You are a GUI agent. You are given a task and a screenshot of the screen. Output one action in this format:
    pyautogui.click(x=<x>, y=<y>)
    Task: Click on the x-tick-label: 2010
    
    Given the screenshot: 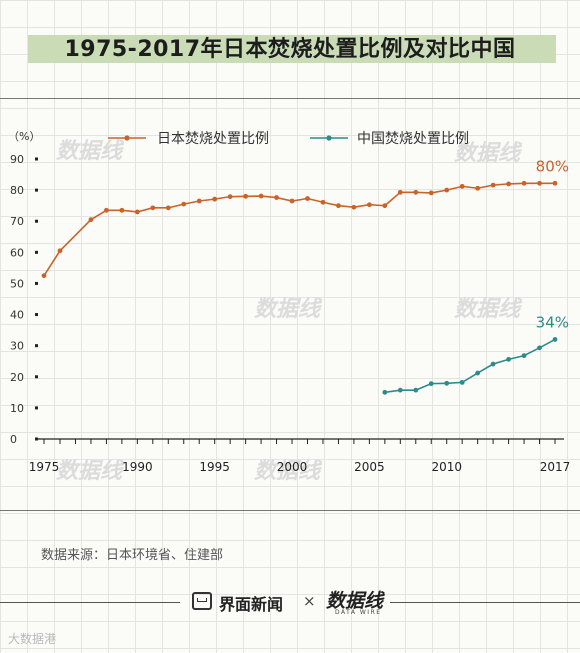 What is the action you would take?
    pyautogui.click(x=446, y=467)
    